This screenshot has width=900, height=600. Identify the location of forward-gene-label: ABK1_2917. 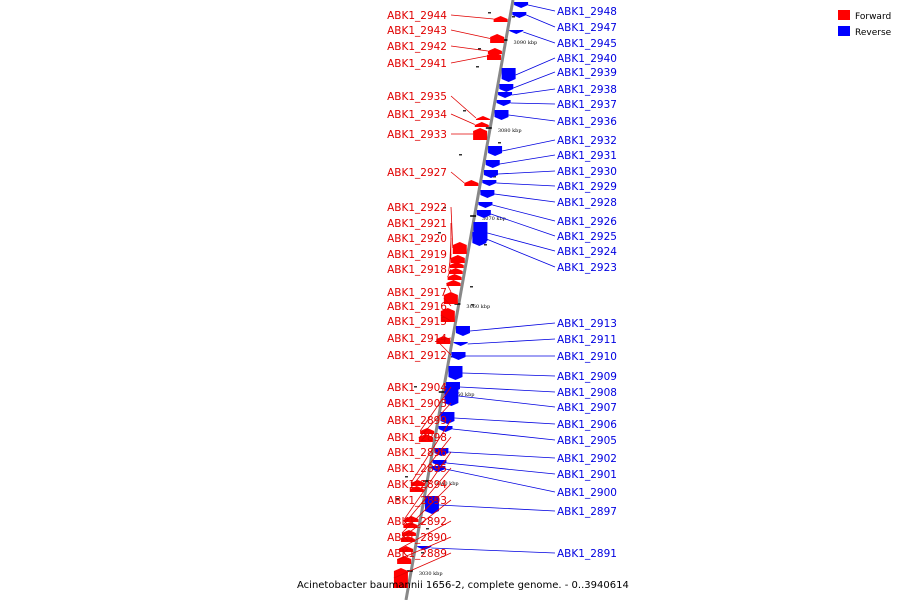
(417, 293).